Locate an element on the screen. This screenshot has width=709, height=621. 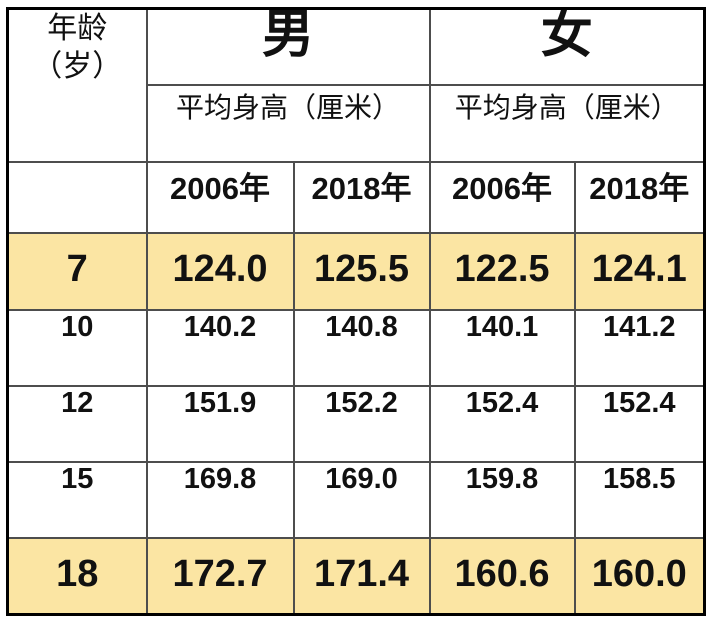
female-subheader-cell: 平均身高（厘米） is located at coordinates (567, 123).